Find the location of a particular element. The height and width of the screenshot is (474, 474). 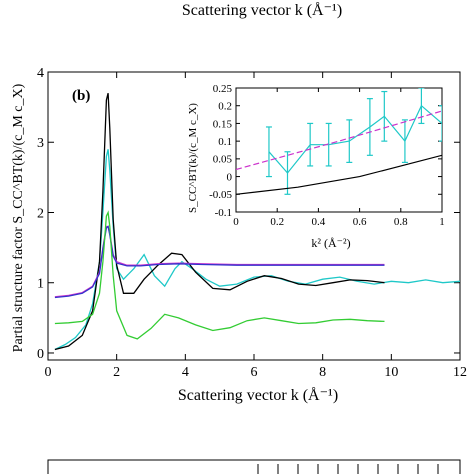

inset-xtick-label: 0.8 is located at coordinates (401, 222).